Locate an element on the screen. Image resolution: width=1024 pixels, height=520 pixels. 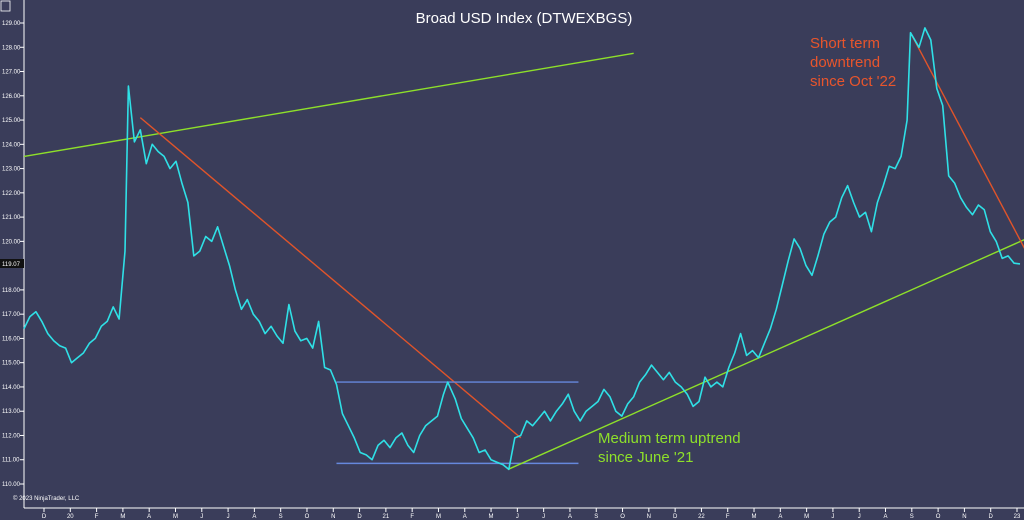
y-tick-label: 117.00 is located at coordinates (11, 315).